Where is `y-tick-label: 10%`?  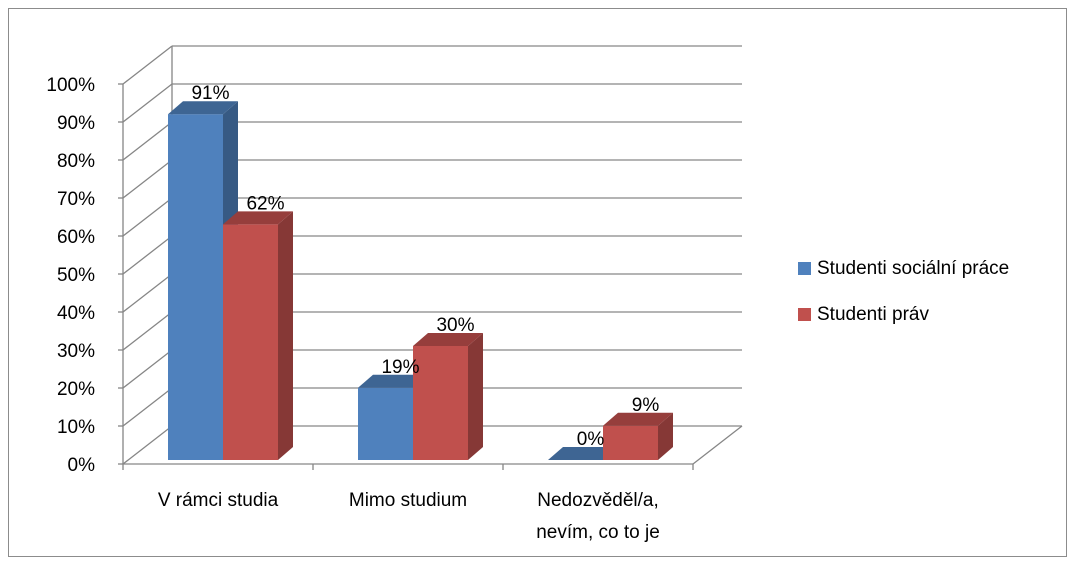 y-tick-label: 10% is located at coordinates (76, 427).